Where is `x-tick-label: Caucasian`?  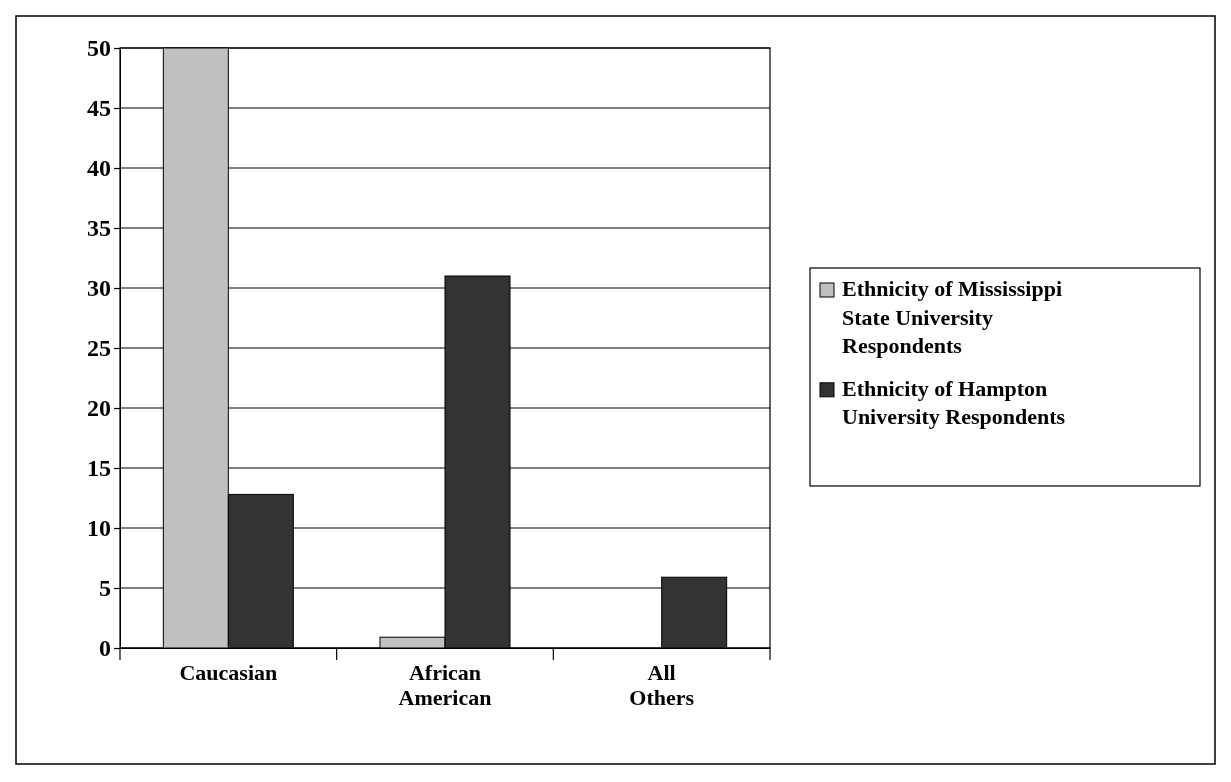
x-tick-label: Caucasian is located at coordinates (228, 672).